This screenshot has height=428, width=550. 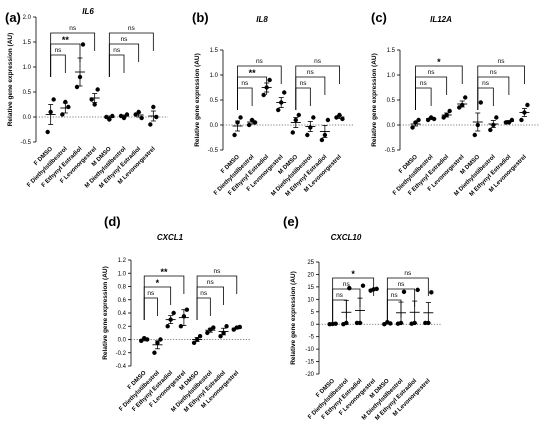 I want to click on y-tick-label: 2.0, so click(x=27, y=18).